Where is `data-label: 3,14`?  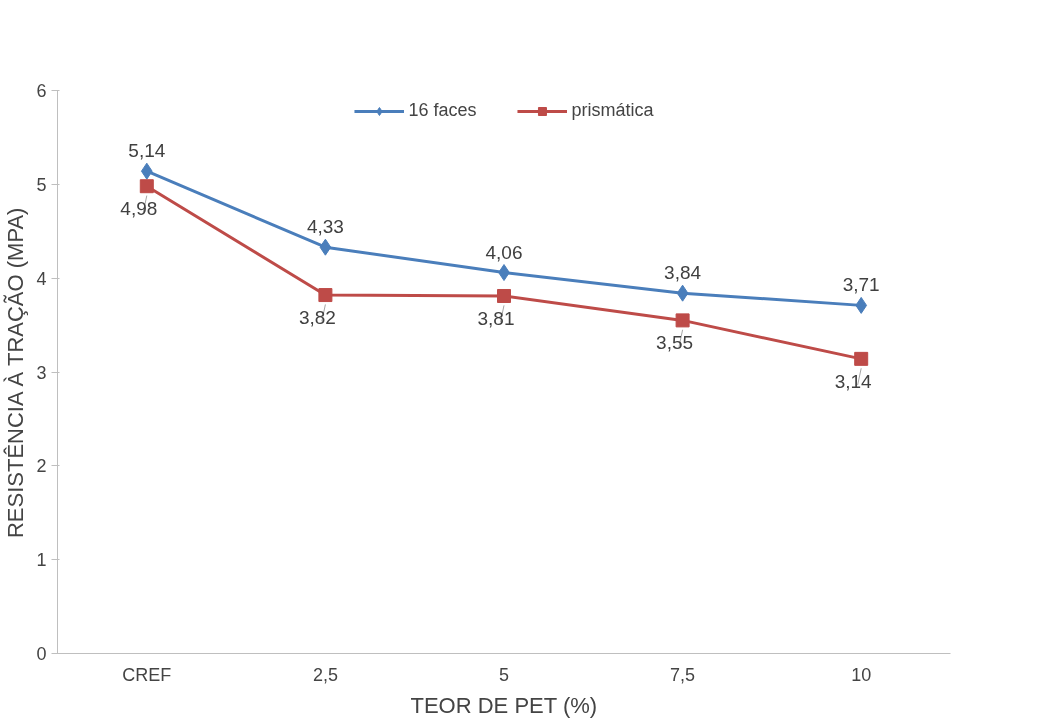
data-label: 3,14 is located at coordinates (853, 381).